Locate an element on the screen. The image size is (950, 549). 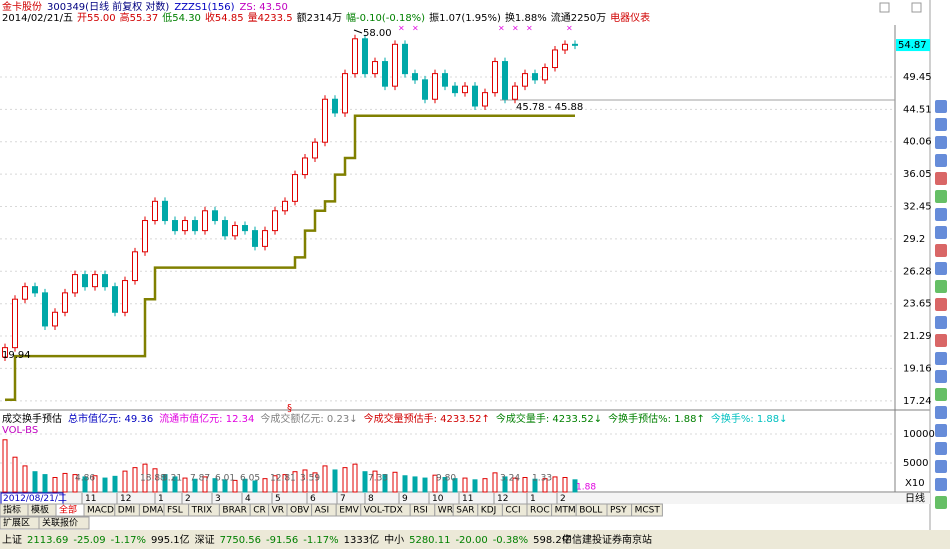
tab-label: MTM is located at coordinates (565, 511).